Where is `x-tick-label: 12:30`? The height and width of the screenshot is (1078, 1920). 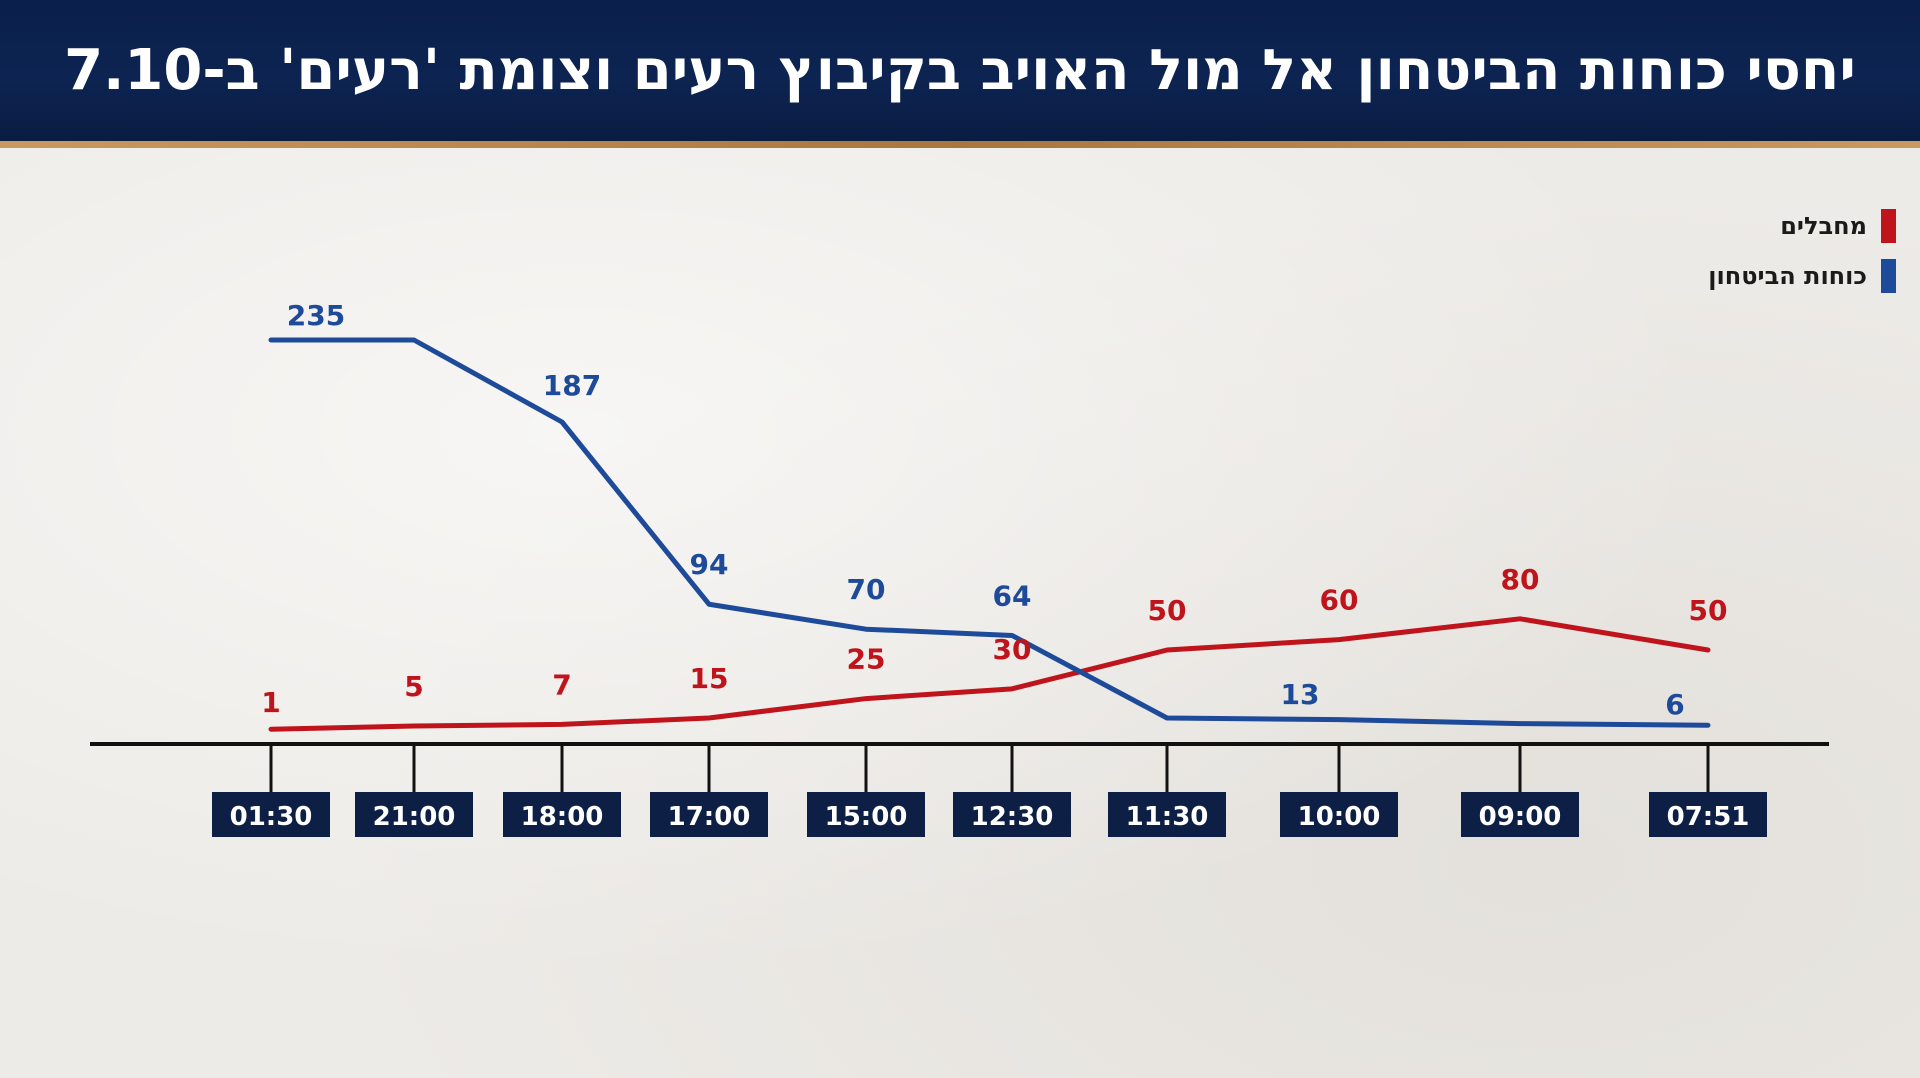
x-tick-label: 12:30 is located at coordinates (1012, 817).